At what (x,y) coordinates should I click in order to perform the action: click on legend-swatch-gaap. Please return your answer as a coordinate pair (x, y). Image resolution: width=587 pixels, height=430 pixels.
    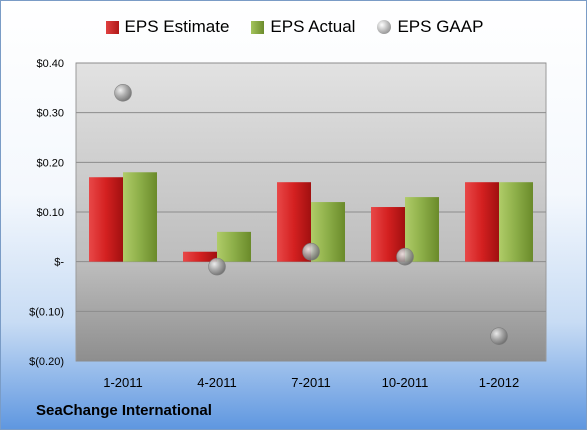
    Looking at the image, I should click on (384, 27).